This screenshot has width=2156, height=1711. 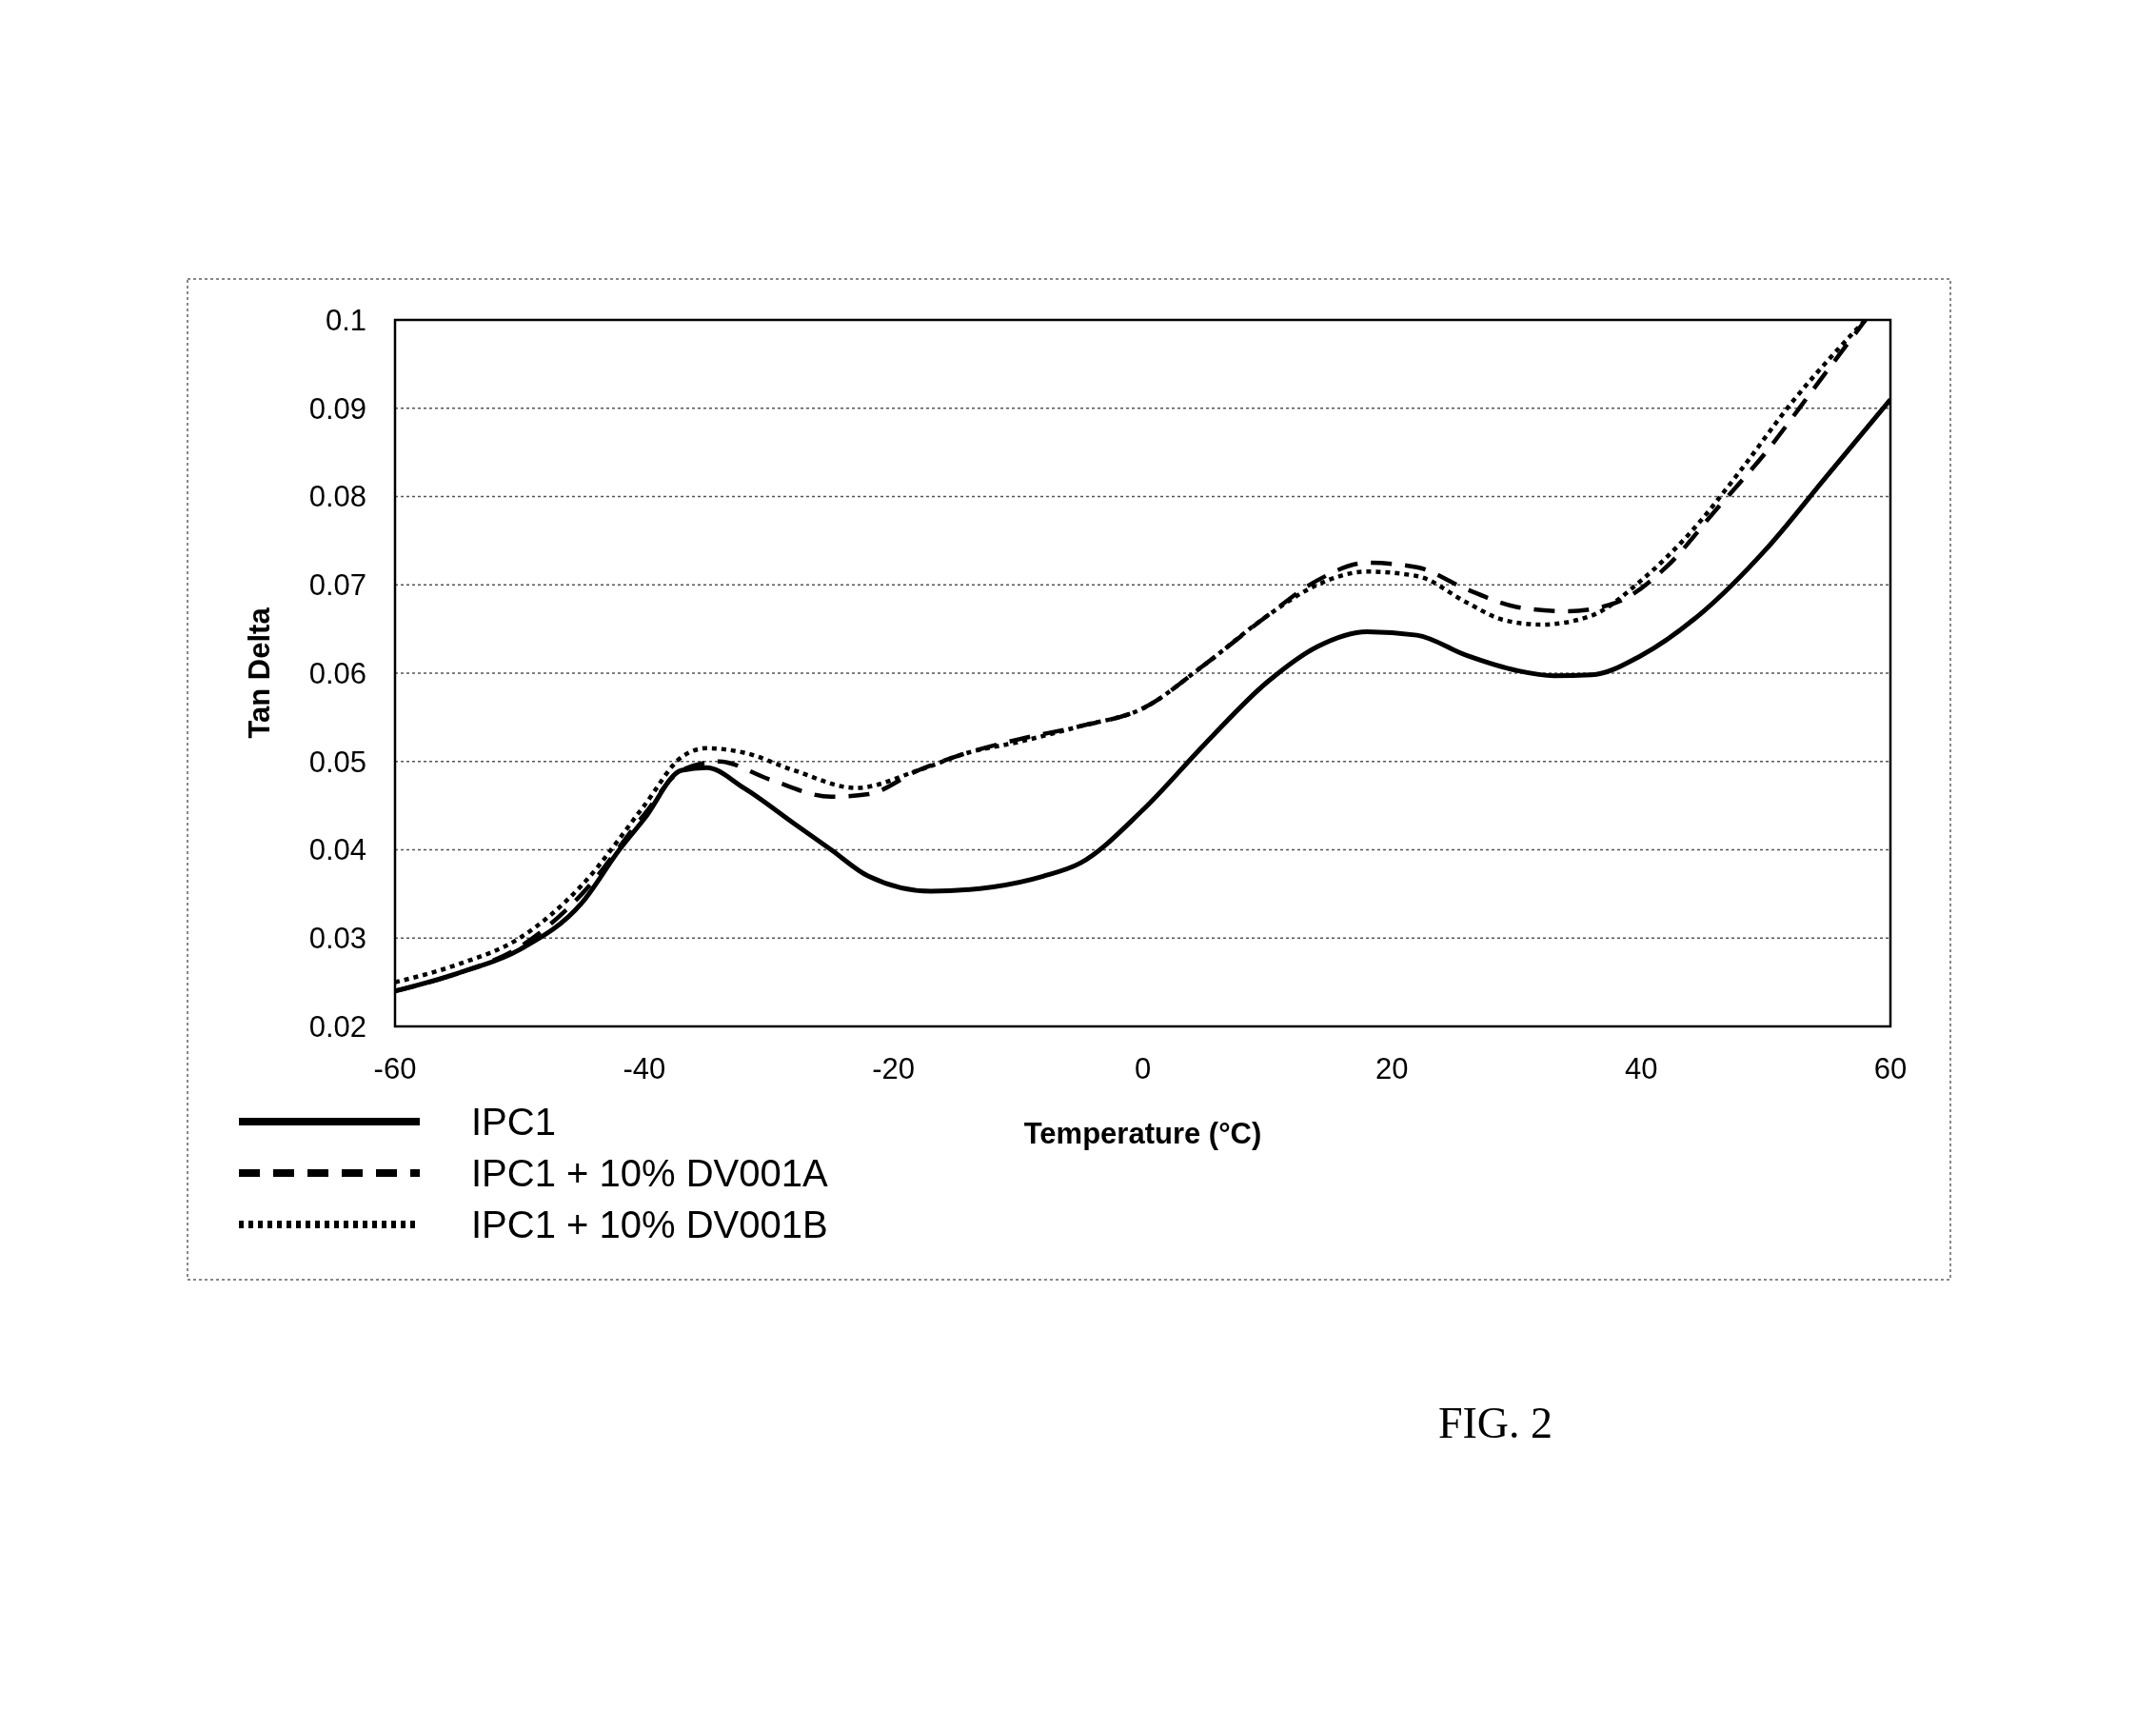 I want to click on x-tick-label: -40, so click(x=644, y=1068).